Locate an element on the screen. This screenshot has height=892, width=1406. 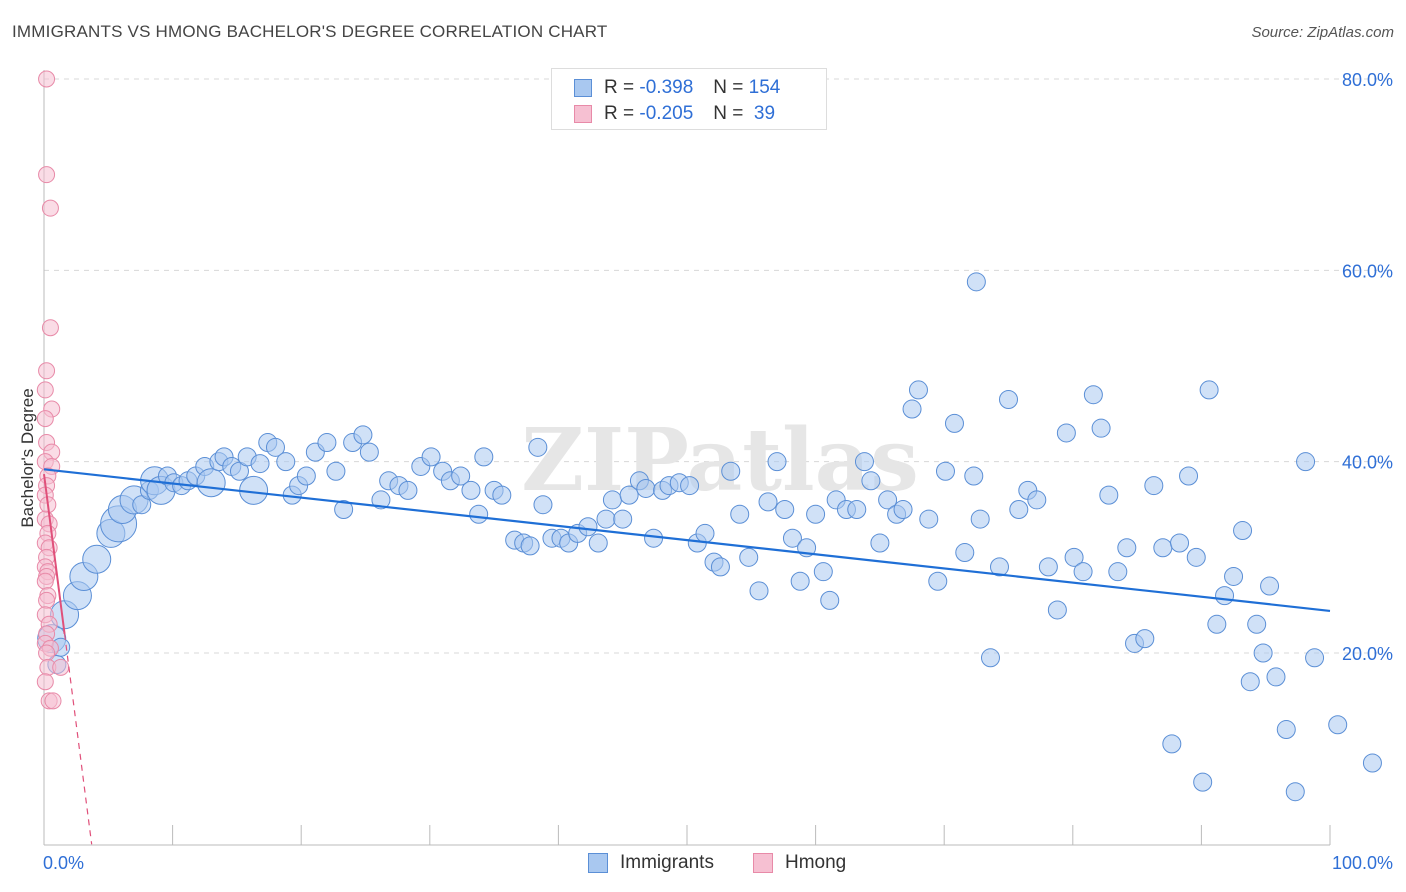
series-swatch-hmong is located at coordinates (763, 863).